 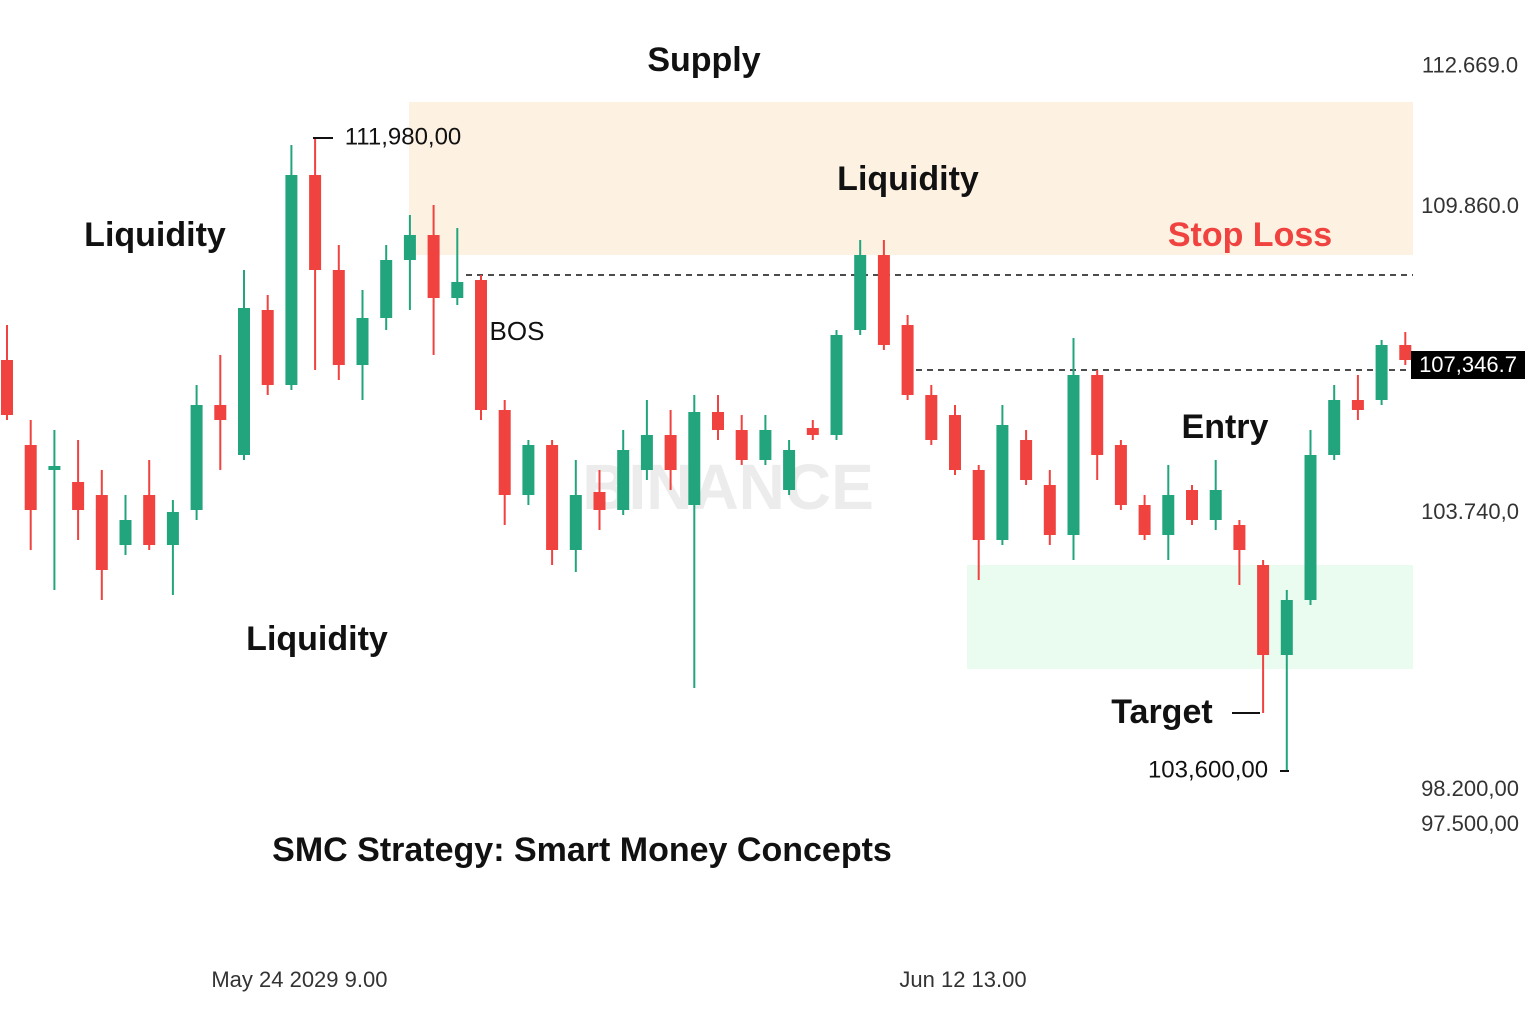 What do you see at coordinates (962, 979) in the screenshot?
I see `x-tick-label: Jun 12 13.00` at bounding box center [962, 979].